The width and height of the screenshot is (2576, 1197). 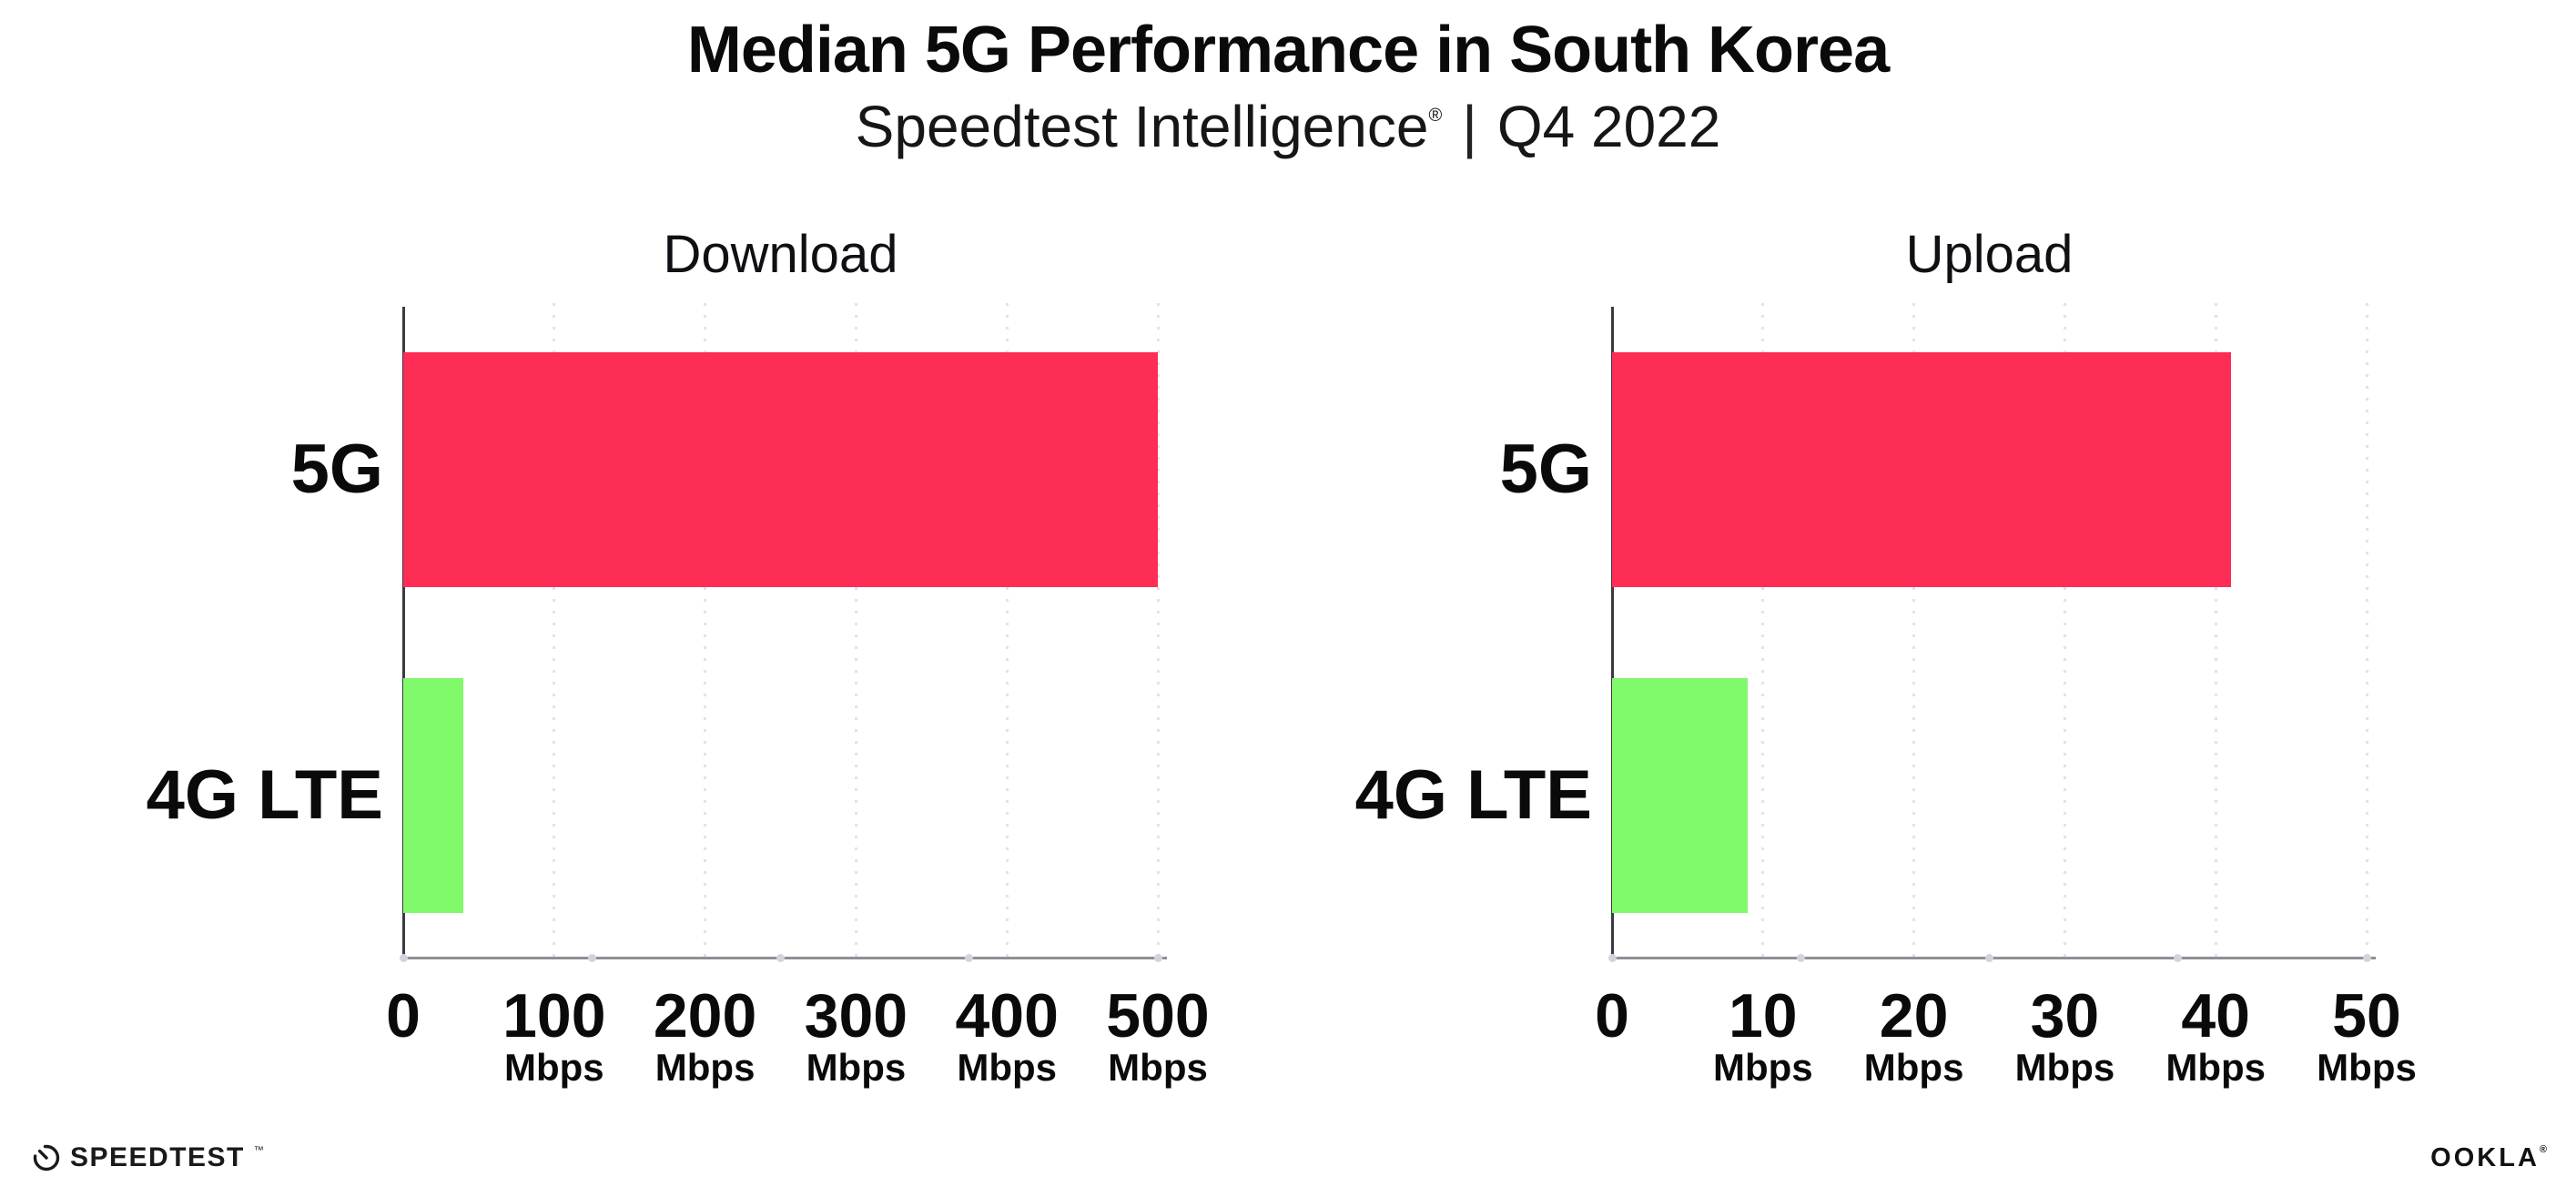 What do you see at coordinates (1007, 1015) in the screenshot?
I see `download-x-tick-label: 400` at bounding box center [1007, 1015].